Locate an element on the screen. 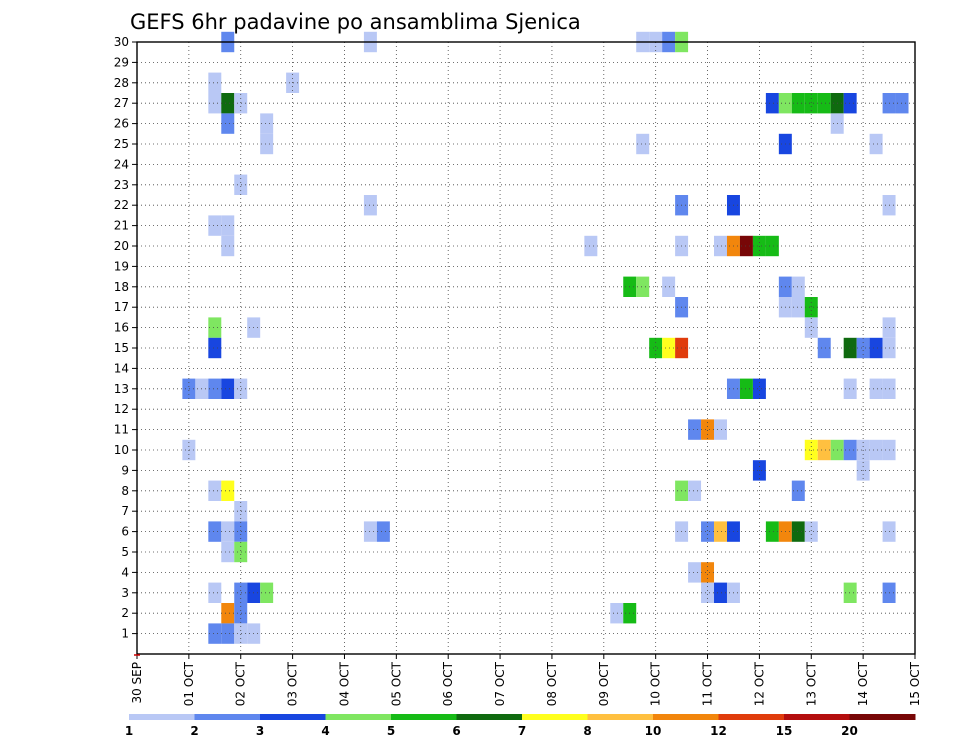 Image resolution: width=960 pixels, height=742 pixels. y-tick-label: 28 is located at coordinates (121, 83).